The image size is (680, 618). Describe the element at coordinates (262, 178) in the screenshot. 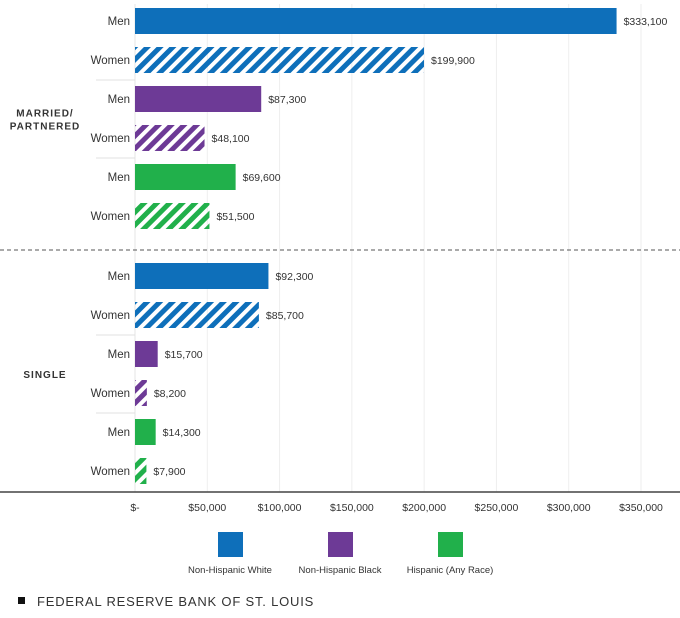

I see `data-label: $69,600` at that location.